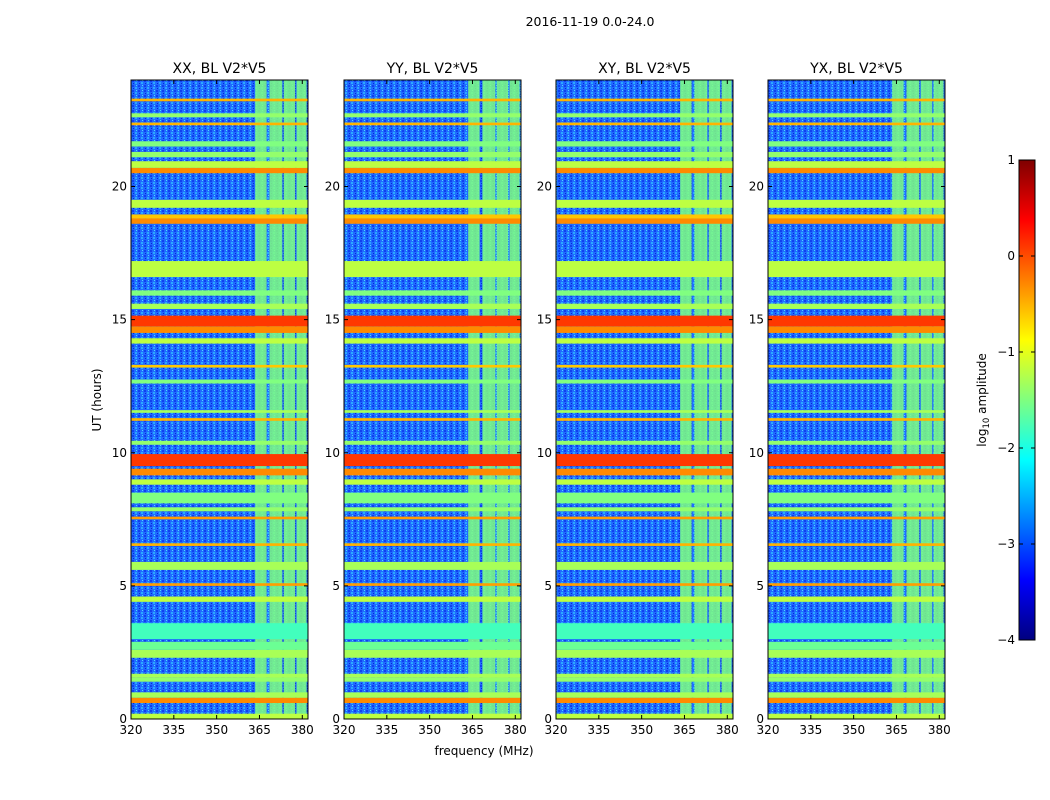 Image resolution: width=1050 pixels, height=800 pixels. Describe the element at coordinates (123, 586) in the screenshot. I see `y-tick-label: 5` at that location.